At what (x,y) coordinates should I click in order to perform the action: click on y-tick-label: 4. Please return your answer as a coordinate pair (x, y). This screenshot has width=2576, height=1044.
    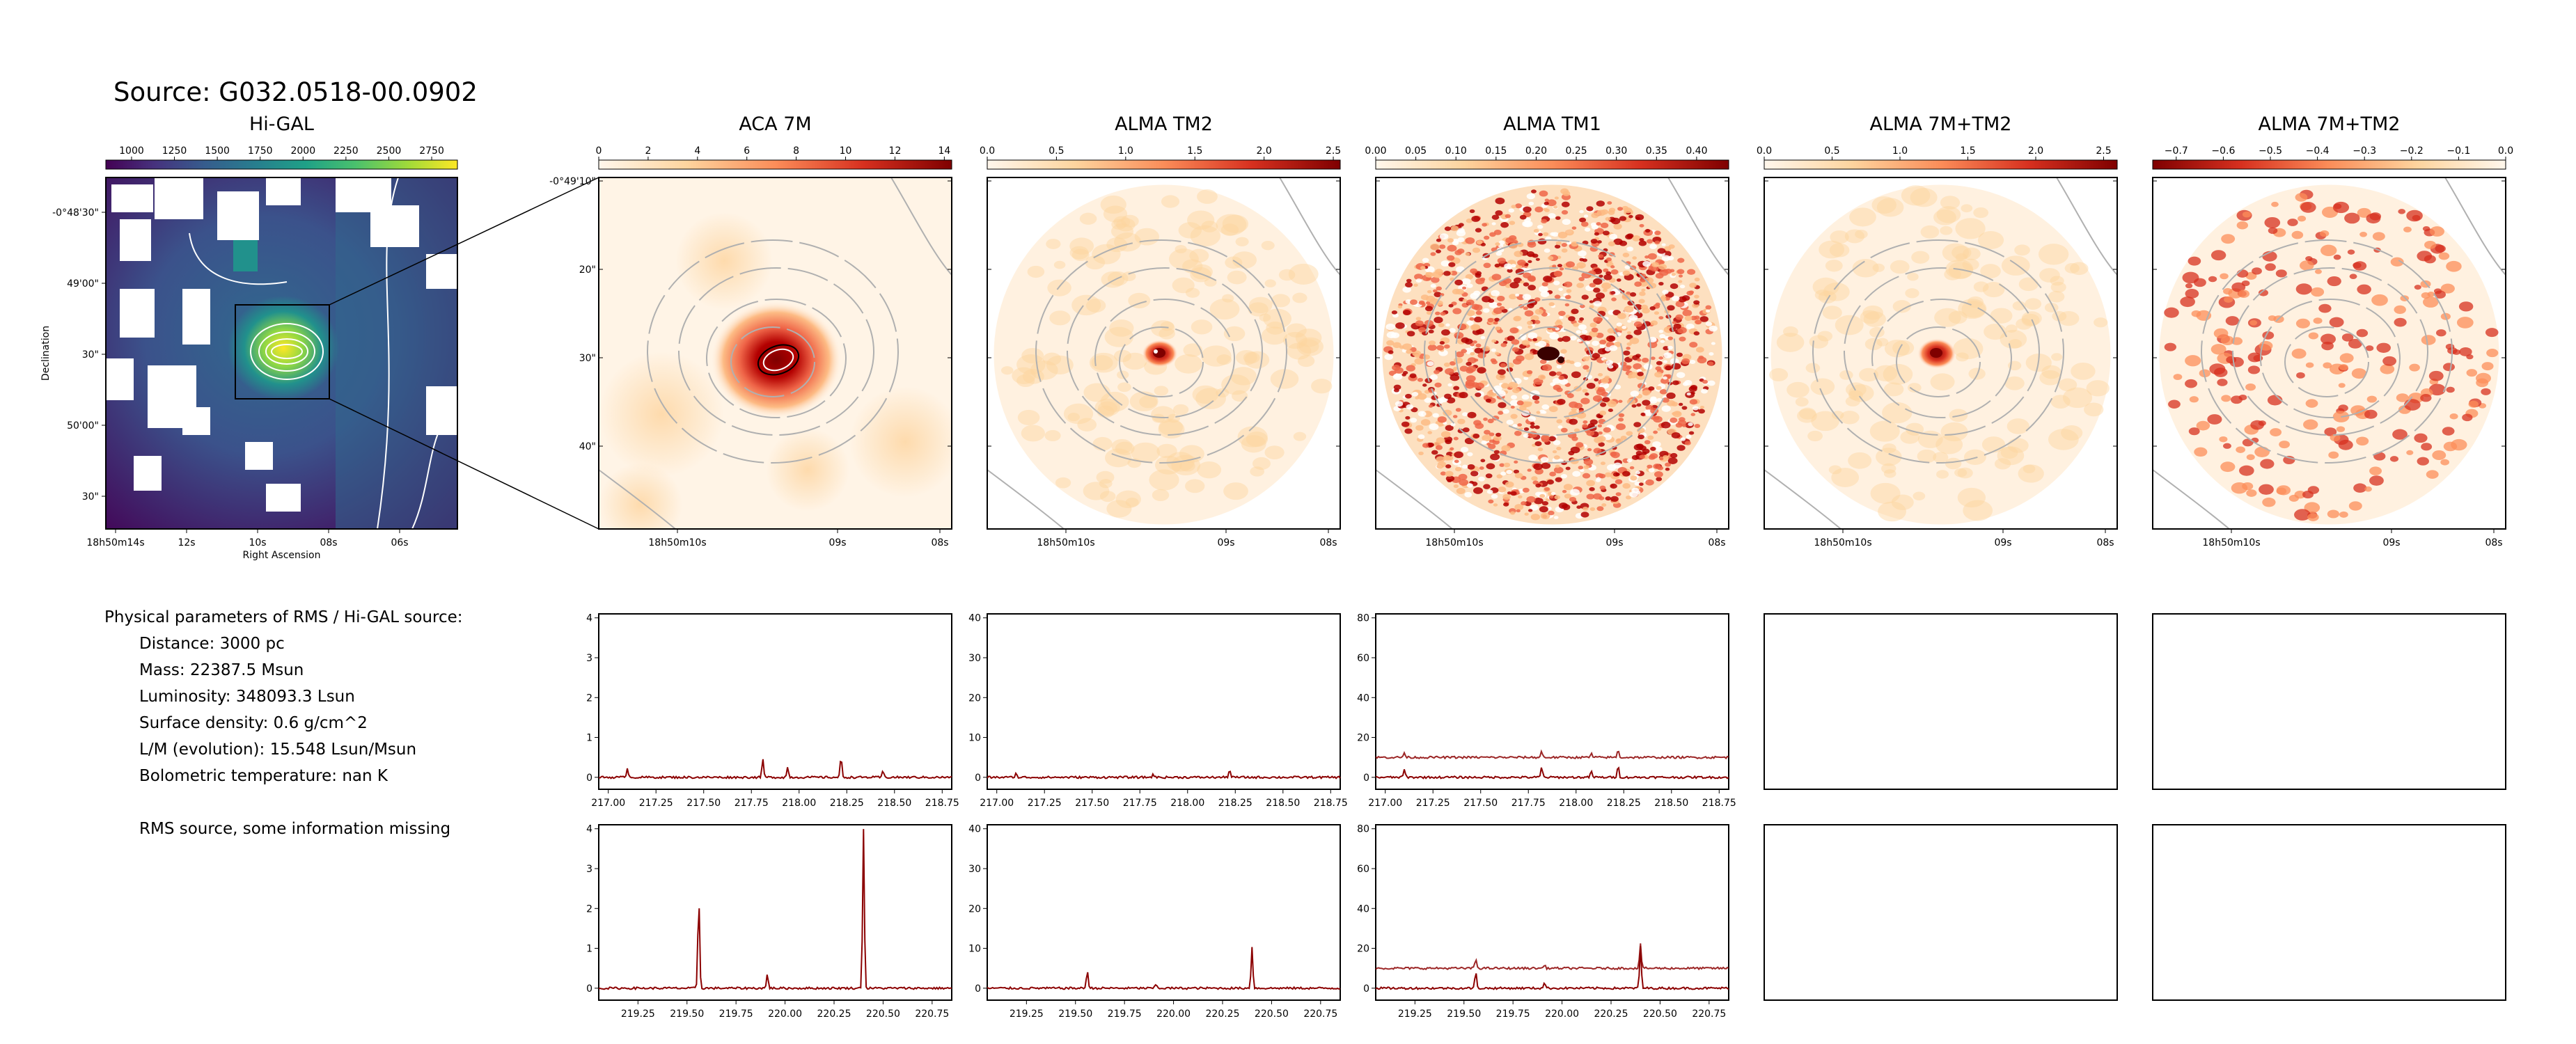
    Looking at the image, I should click on (589, 829).